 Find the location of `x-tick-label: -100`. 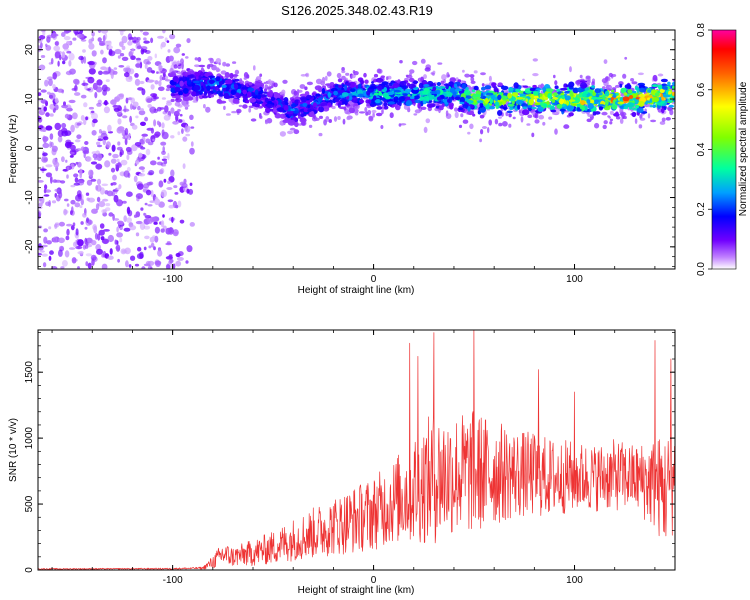

x-tick-label: -100 is located at coordinates (173, 580).